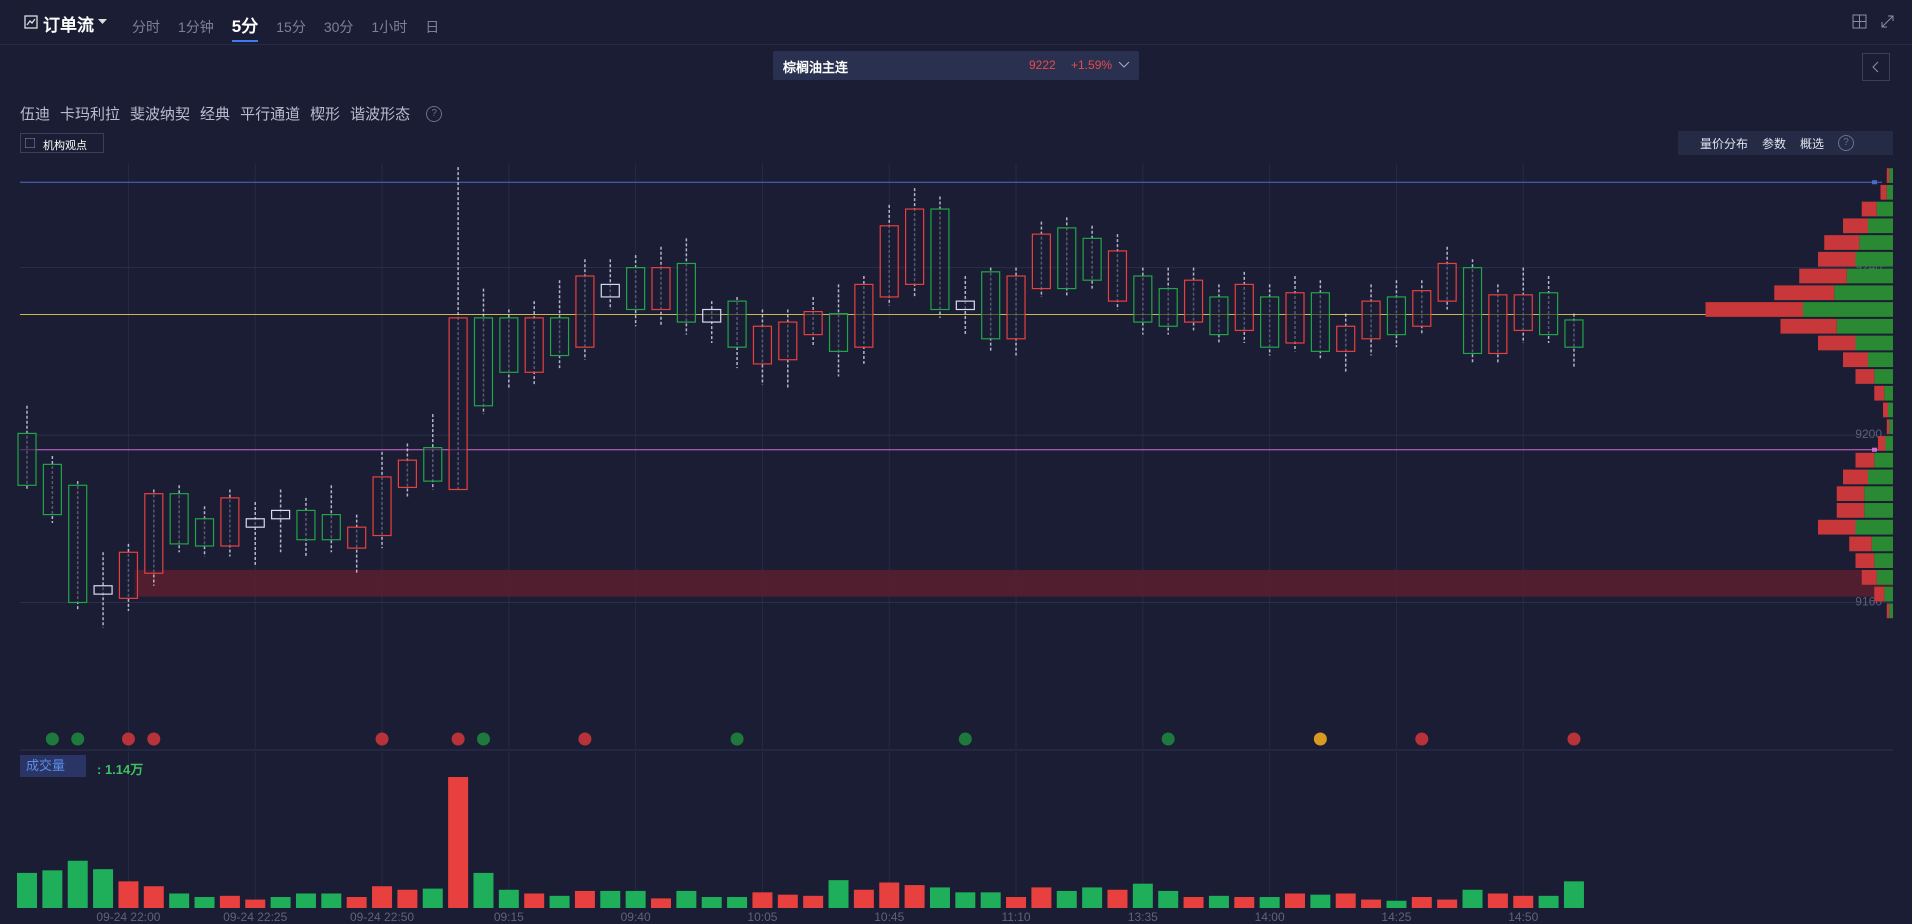  I want to click on drawing-tool: 楔形, so click(325, 114).